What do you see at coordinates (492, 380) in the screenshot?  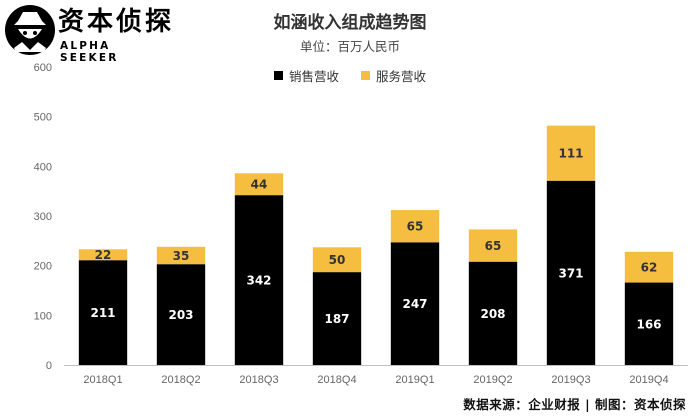 I see `x-tick-label: 2019Q2` at bounding box center [492, 380].